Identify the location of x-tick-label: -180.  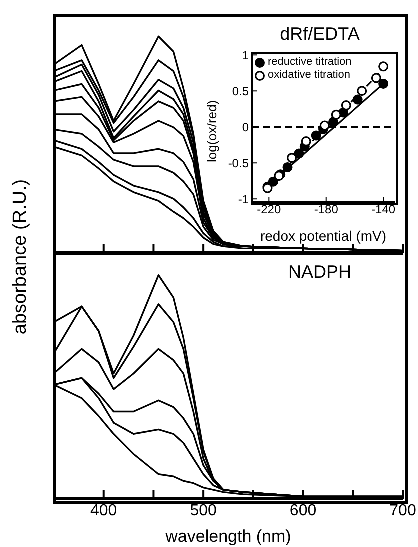
(326, 209).